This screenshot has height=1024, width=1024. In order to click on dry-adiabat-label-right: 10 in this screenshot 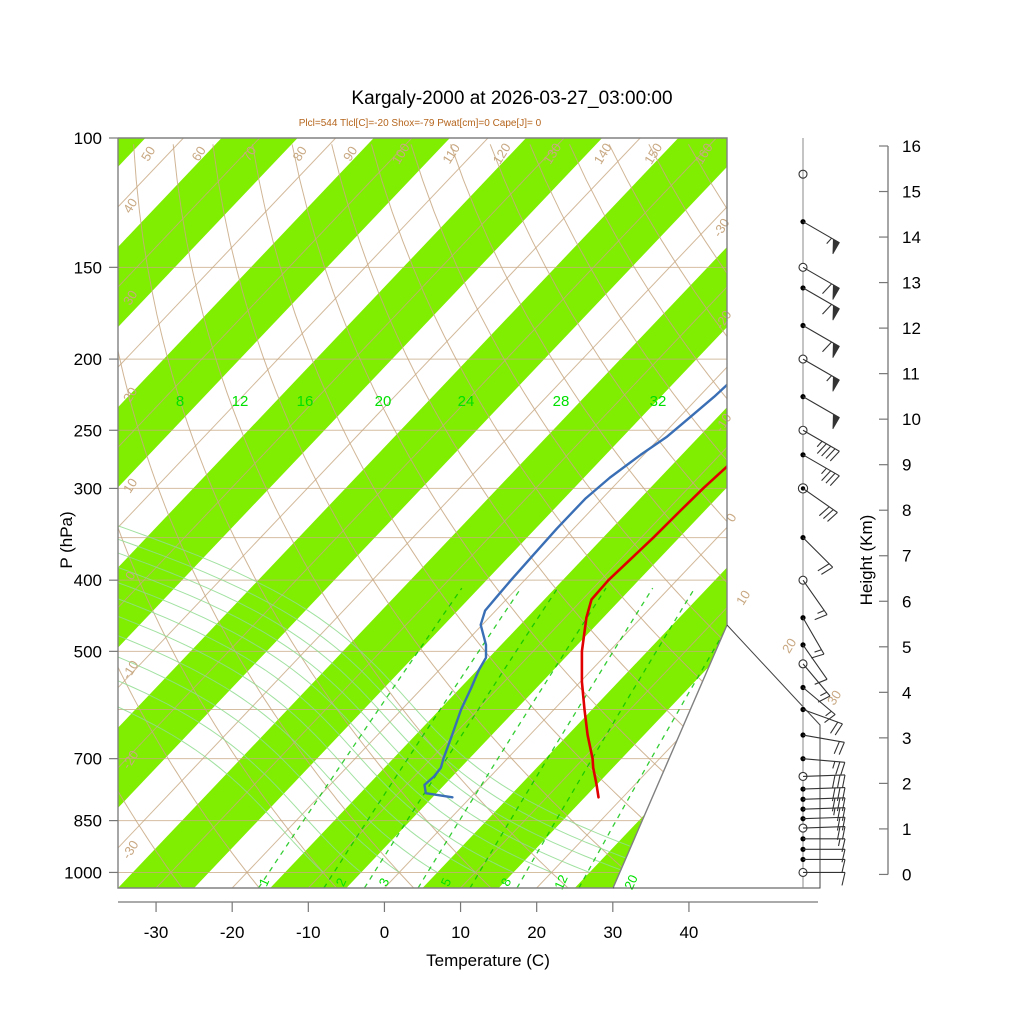, I will do `click(743, 598)`.